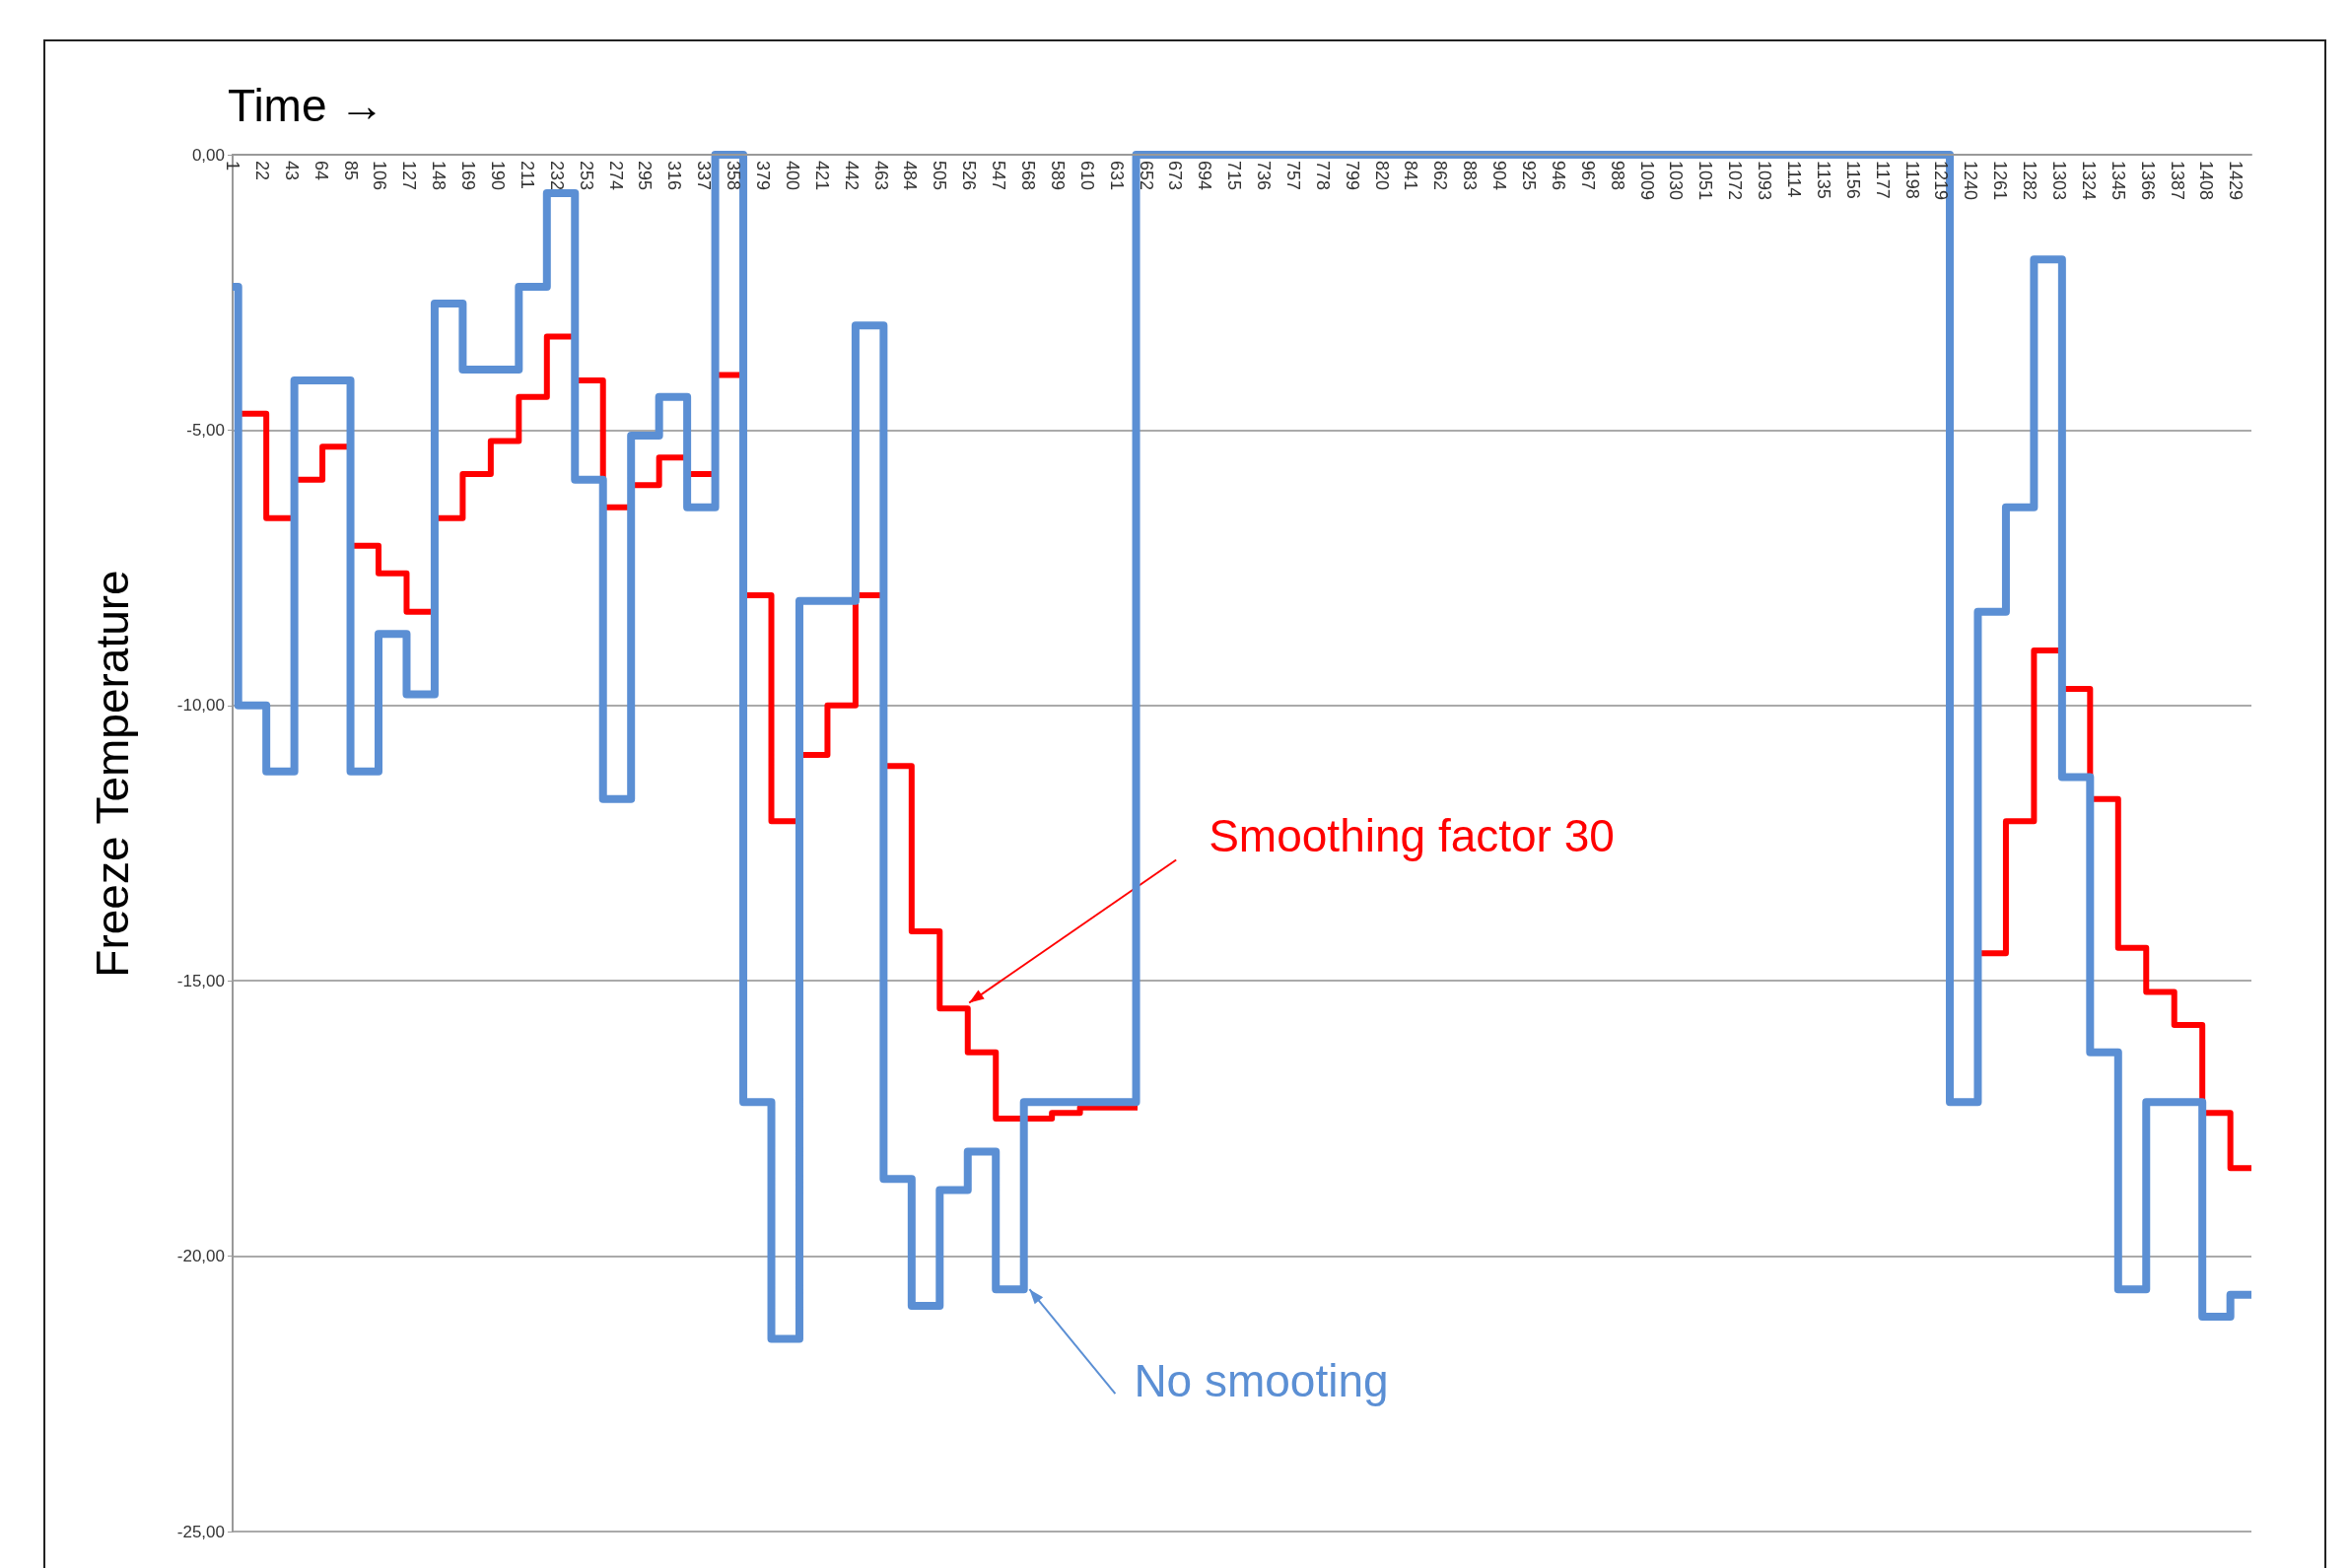 This screenshot has height=1568, width=2350. Describe the element at coordinates (645, 176) in the screenshot. I see `x-tick-label: 295` at that location.